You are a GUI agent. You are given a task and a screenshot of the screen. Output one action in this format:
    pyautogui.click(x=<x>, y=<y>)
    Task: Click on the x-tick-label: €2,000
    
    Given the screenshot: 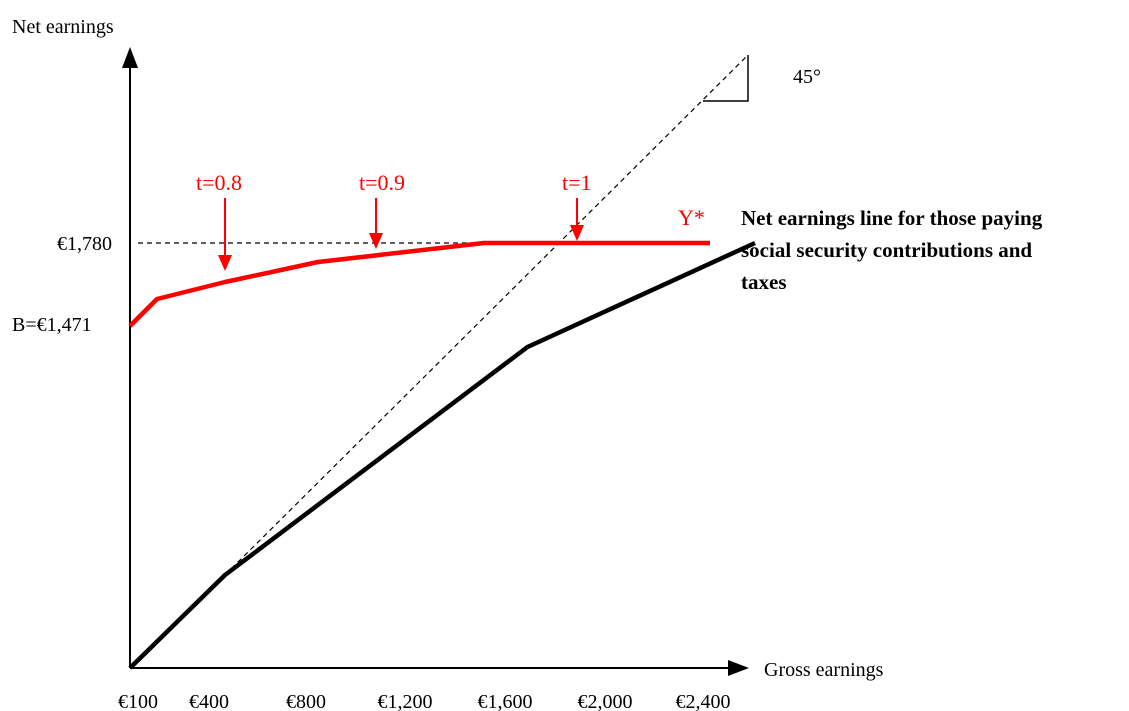 What is the action you would take?
    pyautogui.click(x=605, y=701)
    